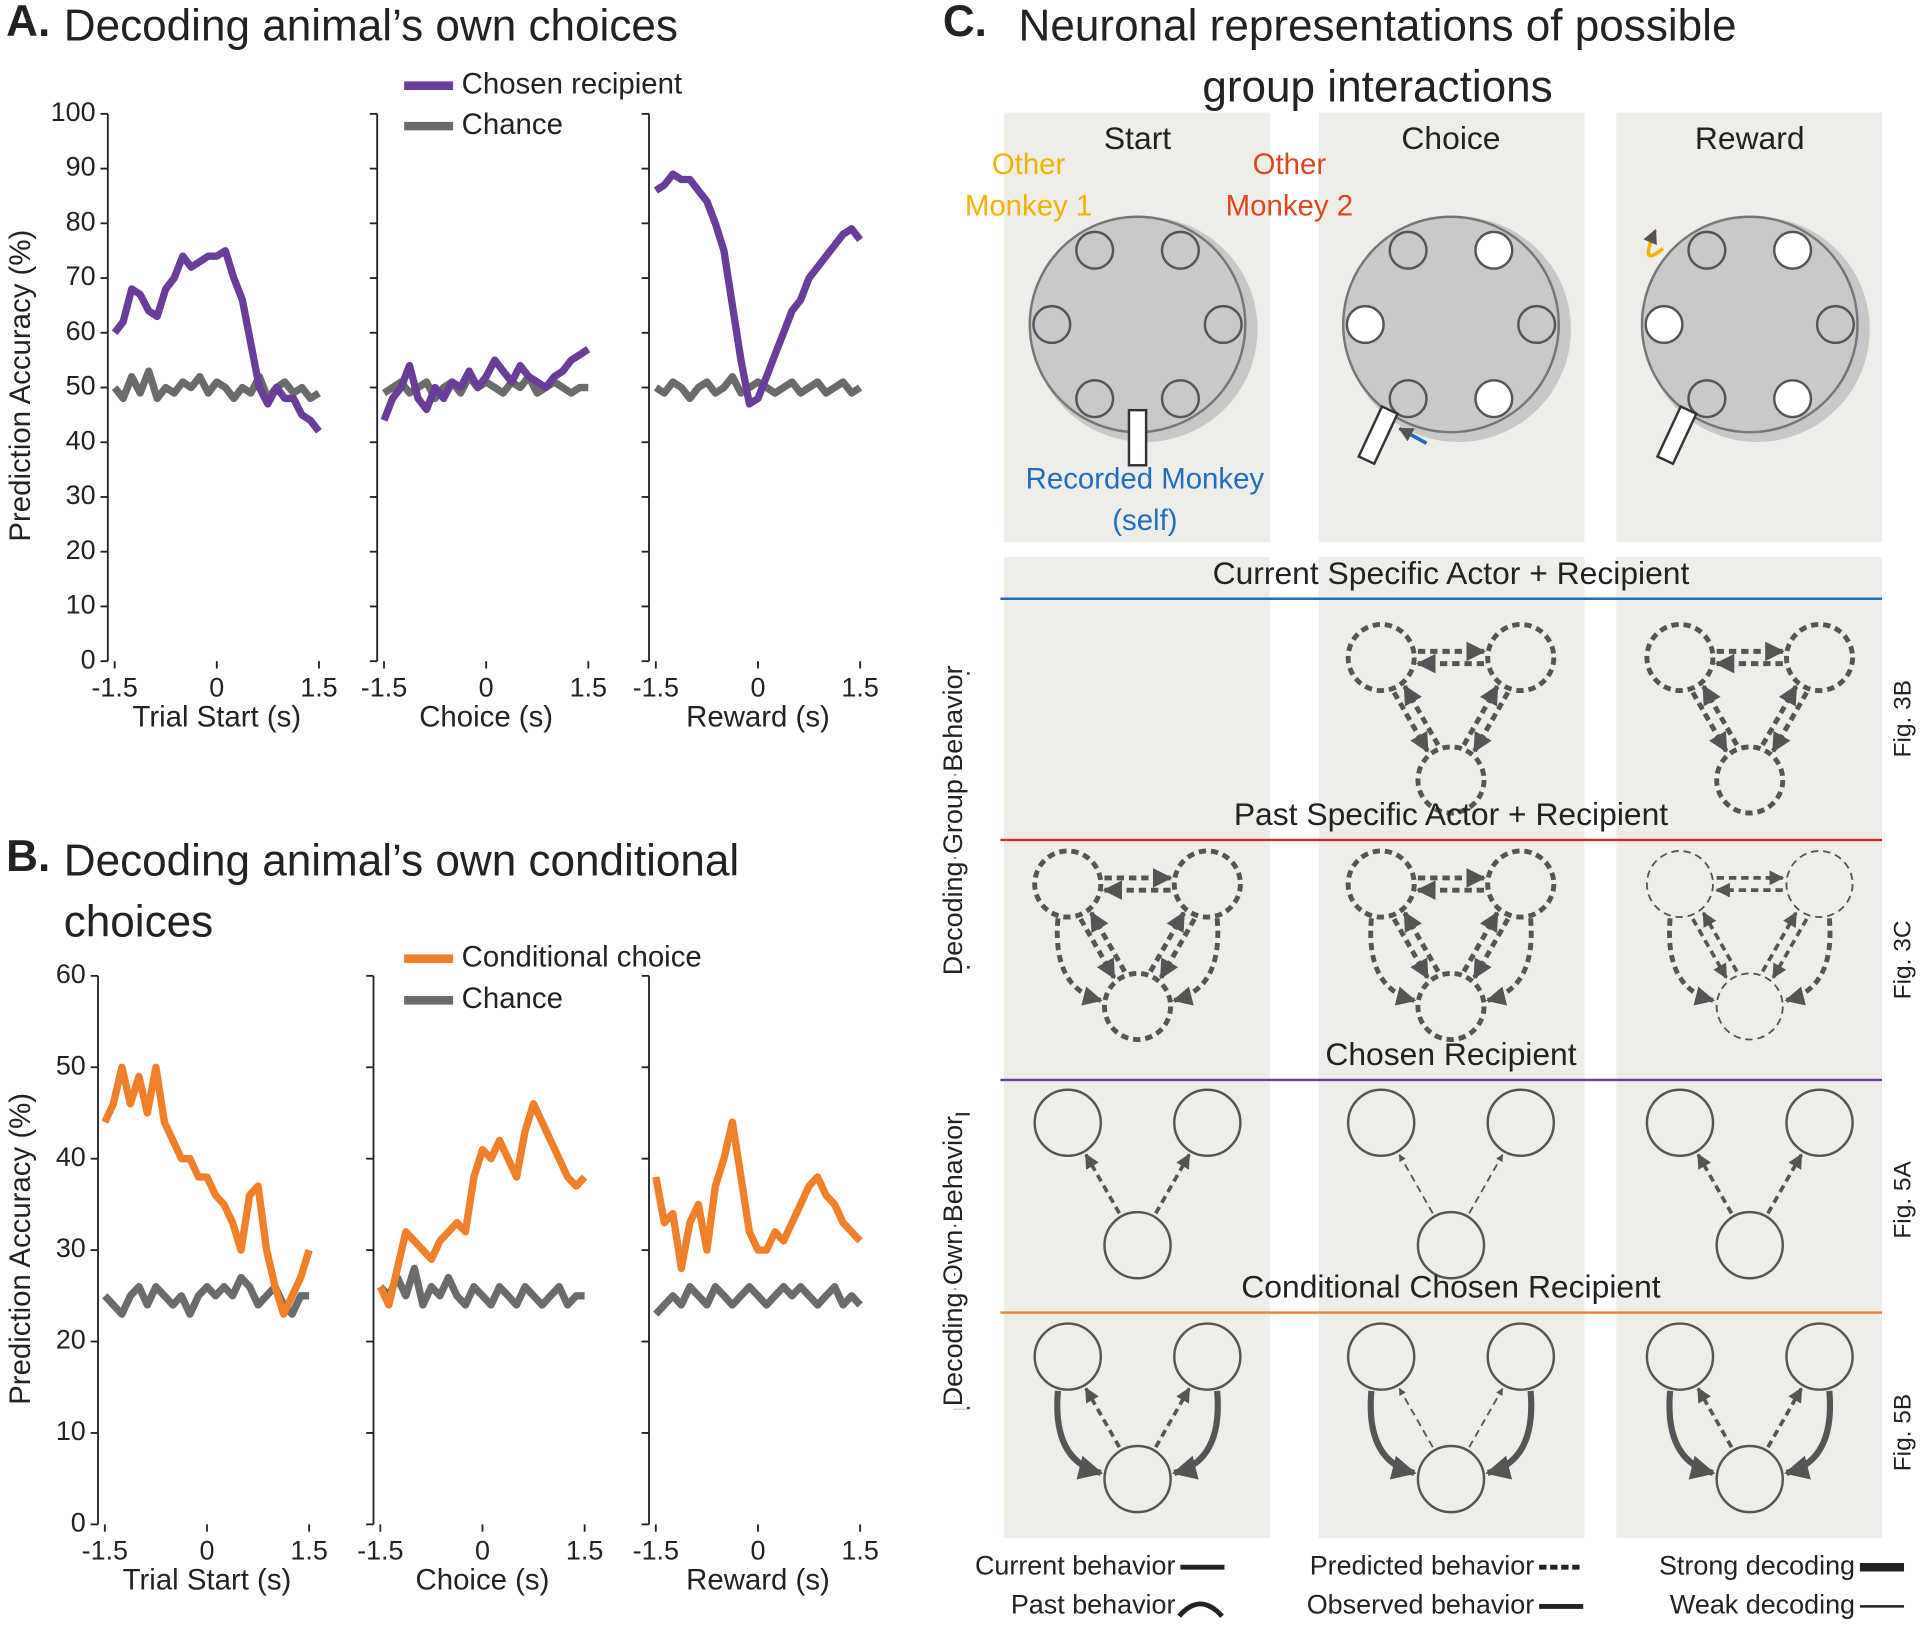 The width and height of the screenshot is (1920, 1626). What do you see at coordinates (1450, 138) in the screenshot?
I see `stage-label: Choice` at bounding box center [1450, 138].